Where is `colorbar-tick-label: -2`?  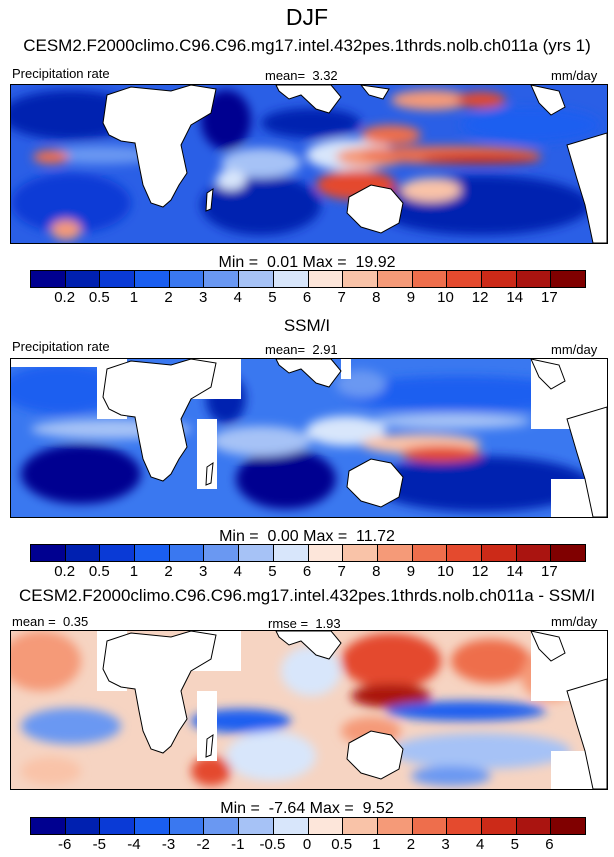 colorbar-tick-label: -2 is located at coordinates (203, 844).